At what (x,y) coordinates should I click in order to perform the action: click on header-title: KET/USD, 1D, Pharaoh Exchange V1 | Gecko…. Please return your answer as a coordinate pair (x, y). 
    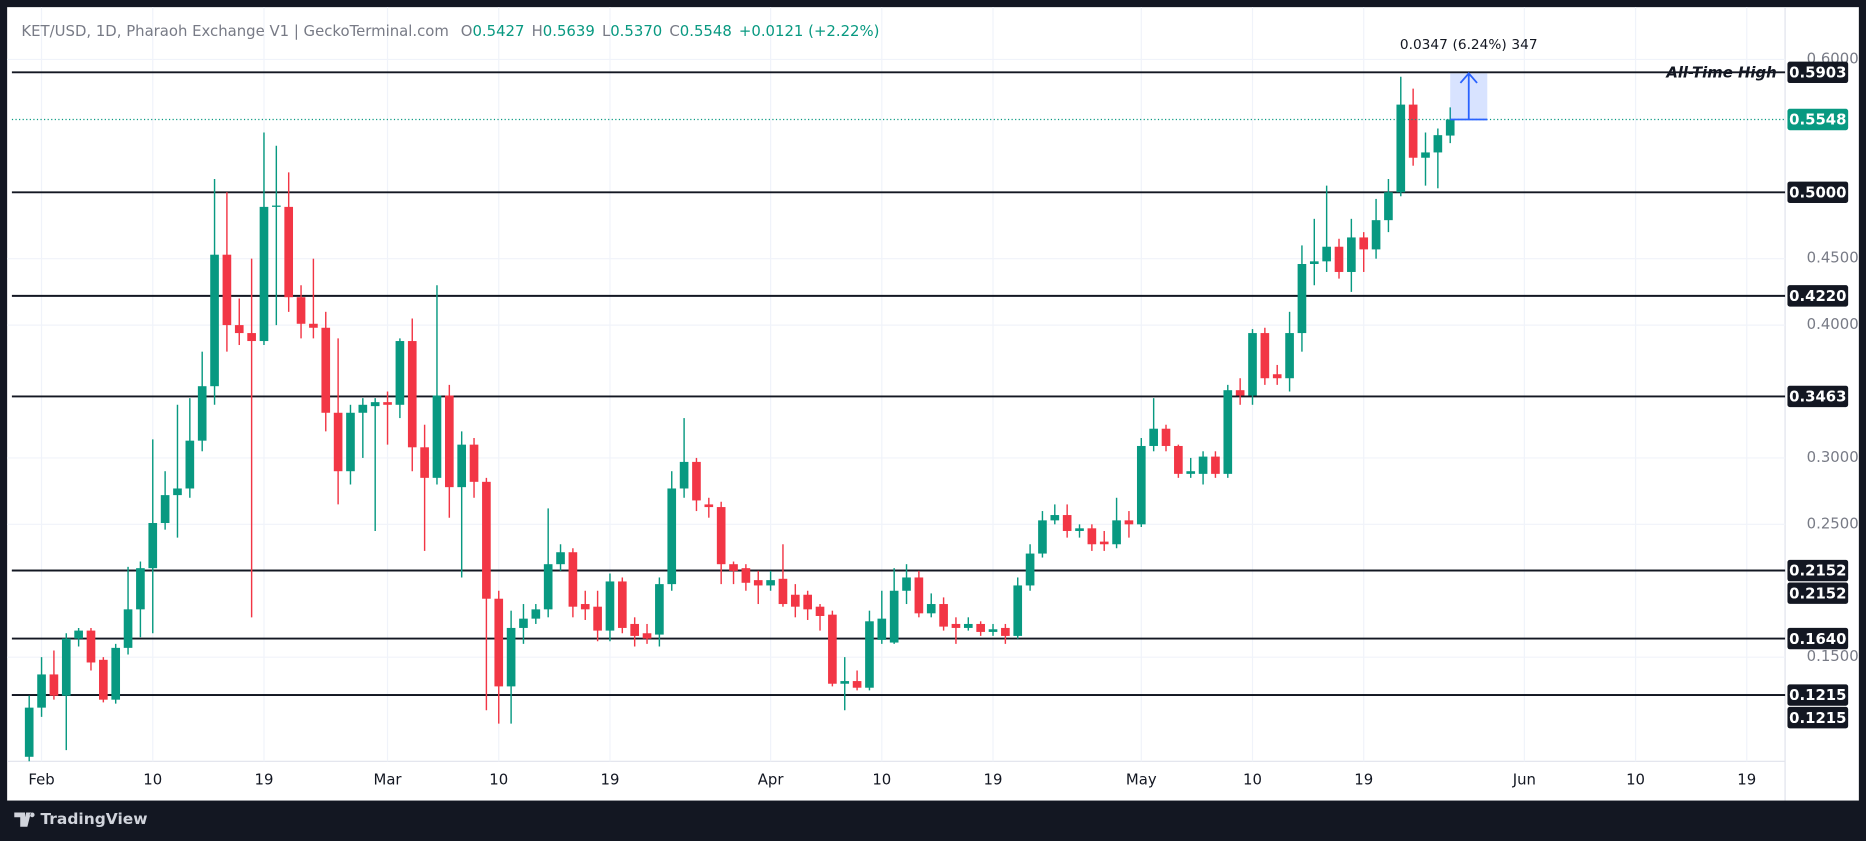
    Looking at the image, I should click on (234, 31).